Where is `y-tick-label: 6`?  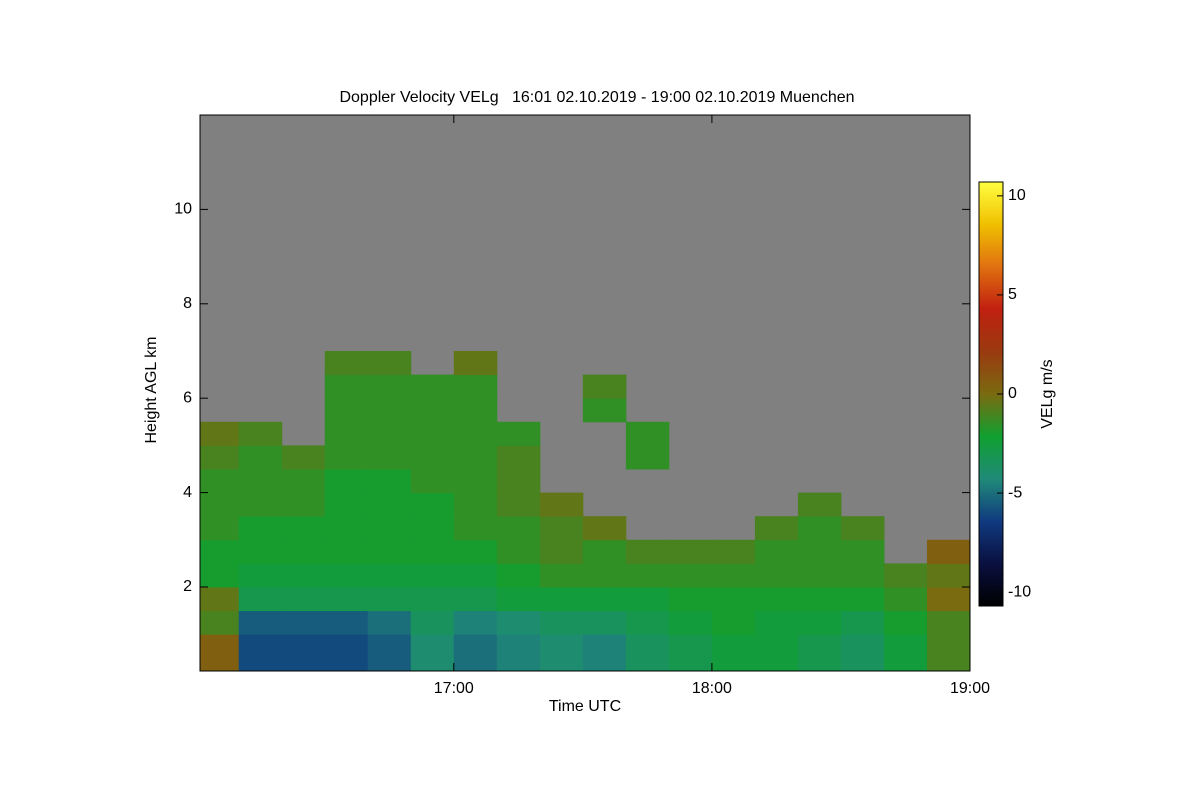
y-tick-label: 6 is located at coordinates (187, 397).